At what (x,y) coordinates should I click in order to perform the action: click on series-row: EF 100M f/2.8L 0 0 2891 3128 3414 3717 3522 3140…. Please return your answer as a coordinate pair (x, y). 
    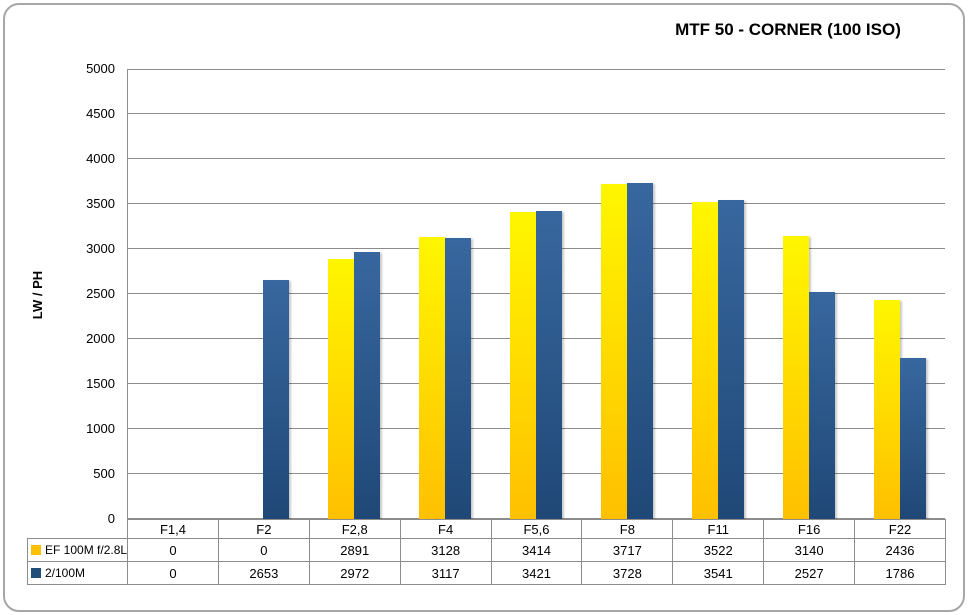
    Looking at the image, I should click on (486, 550).